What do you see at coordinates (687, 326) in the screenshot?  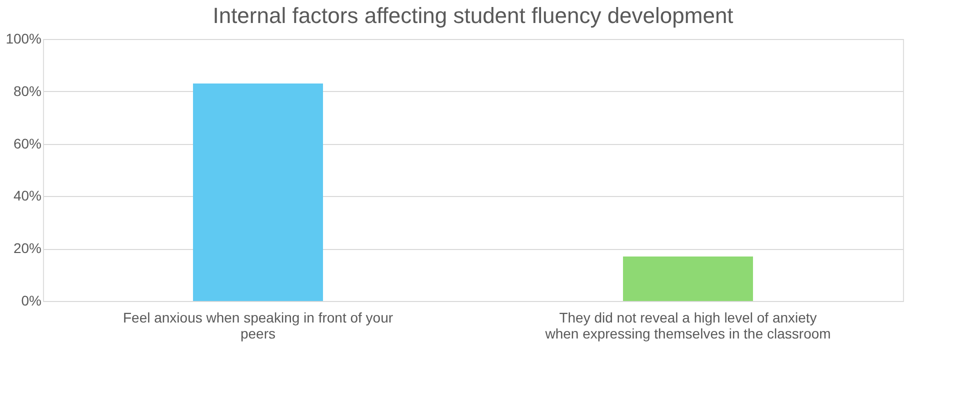 I see `x-tick-label: They did not reveal a high level of anxiety when expressing themselves in the classroom` at bounding box center [687, 326].